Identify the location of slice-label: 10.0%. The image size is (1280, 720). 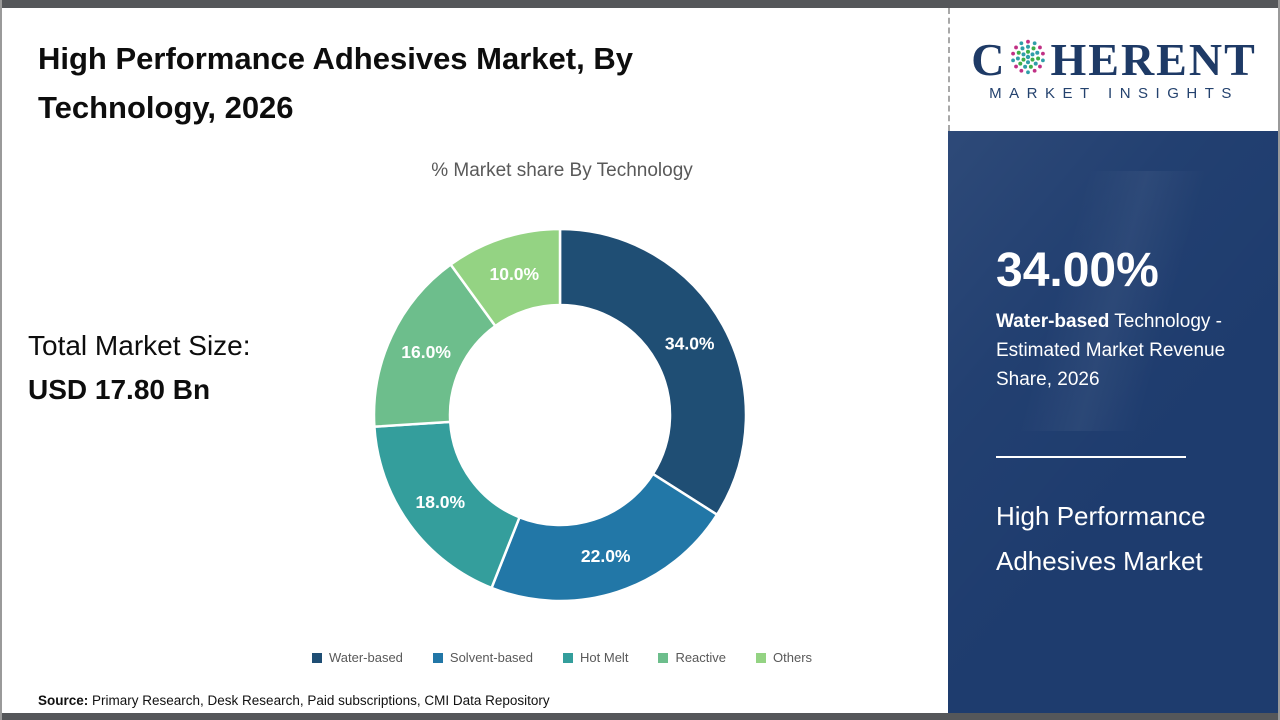
(514, 274).